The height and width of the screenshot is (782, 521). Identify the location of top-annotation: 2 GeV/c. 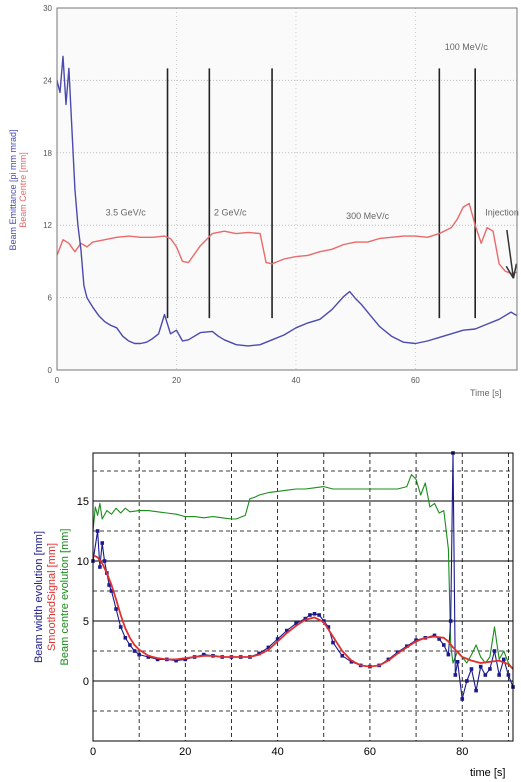
(230, 213).